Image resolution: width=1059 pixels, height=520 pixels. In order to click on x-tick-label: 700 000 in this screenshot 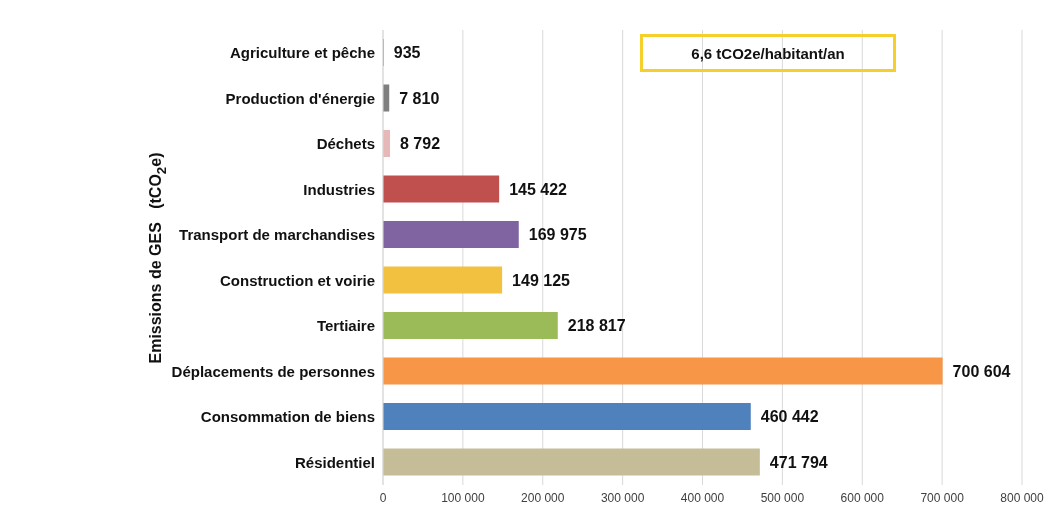, I will do `click(942, 497)`.